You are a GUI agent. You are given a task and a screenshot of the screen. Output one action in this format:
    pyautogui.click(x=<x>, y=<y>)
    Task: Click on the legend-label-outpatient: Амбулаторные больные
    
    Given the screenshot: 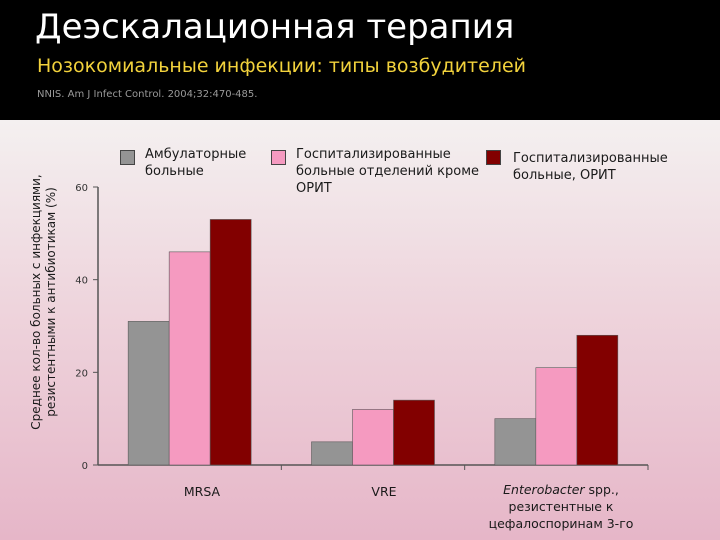 What is the action you would take?
    pyautogui.click(x=196, y=163)
    